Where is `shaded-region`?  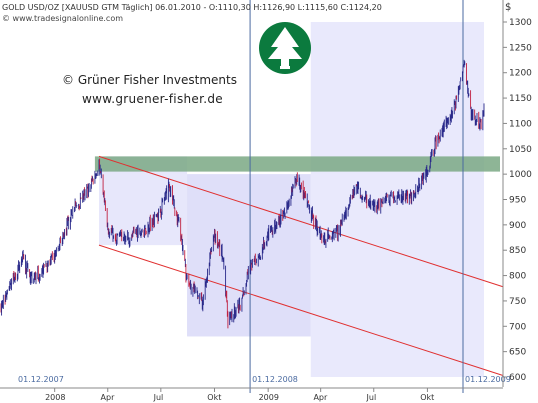 shaded-region is located at coordinates (249, 255).